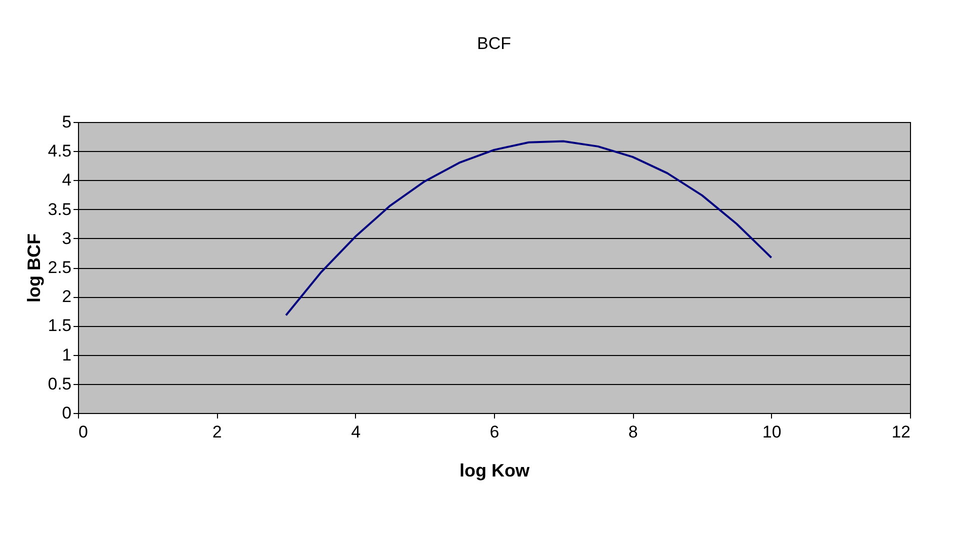  Describe the element at coordinates (495, 470) in the screenshot. I see `x-axis-title: log Kow` at that location.